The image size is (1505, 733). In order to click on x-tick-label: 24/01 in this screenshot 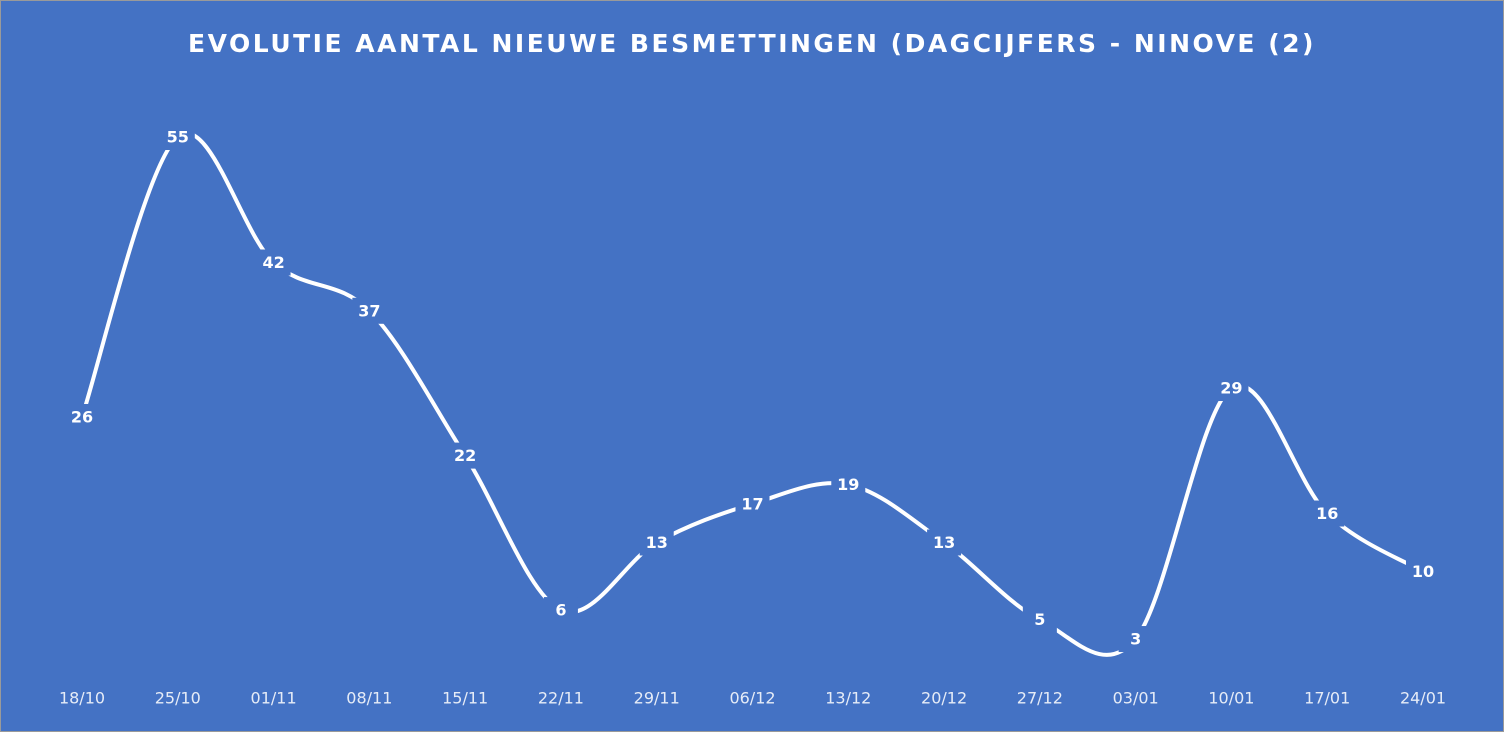, I will do `click(1423, 698)`.